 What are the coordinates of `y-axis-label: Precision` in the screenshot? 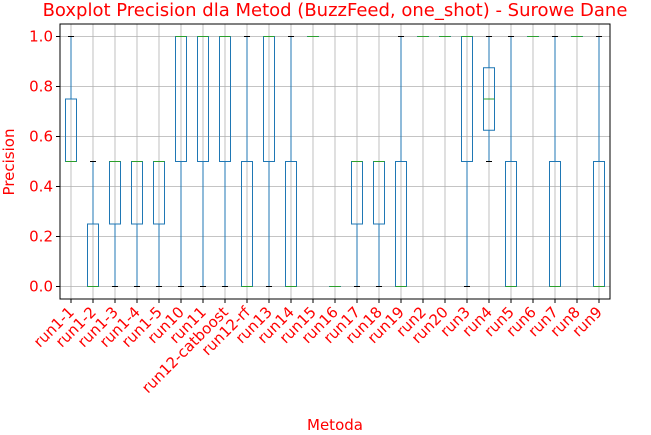 It's located at (9, 162).